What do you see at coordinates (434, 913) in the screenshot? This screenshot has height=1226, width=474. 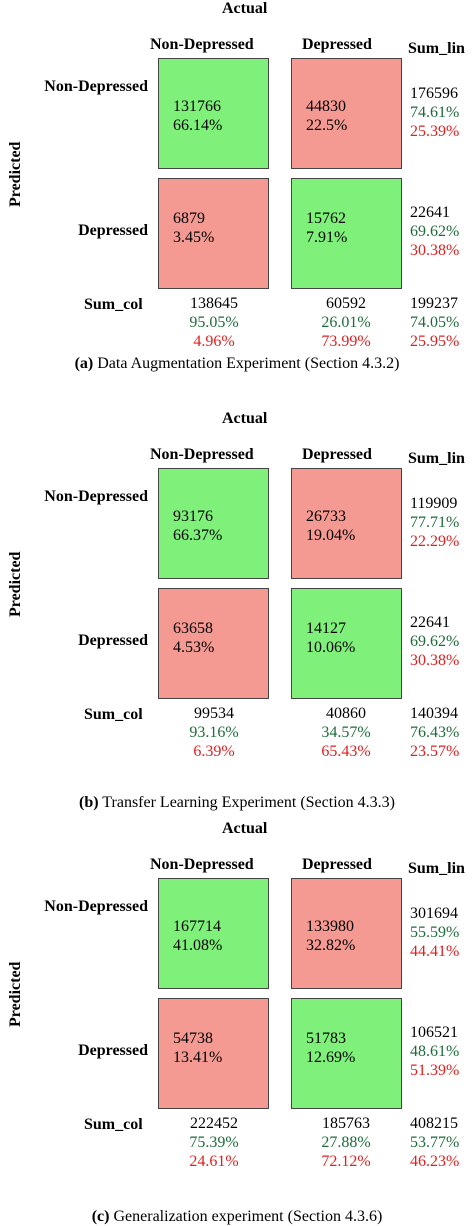 I see `row-sum-count: 301694` at bounding box center [434, 913].